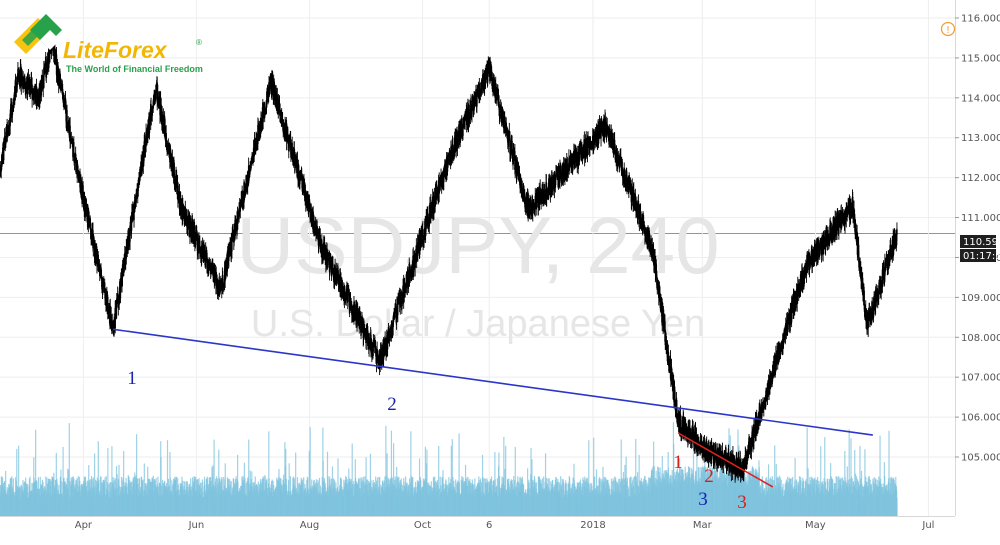 The height and width of the screenshot is (545, 1000). Describe the element at coordinates (478, 324) in the screenshot. I see `watermark-description: U.S. Dollar / Japanese Yen` at that location.